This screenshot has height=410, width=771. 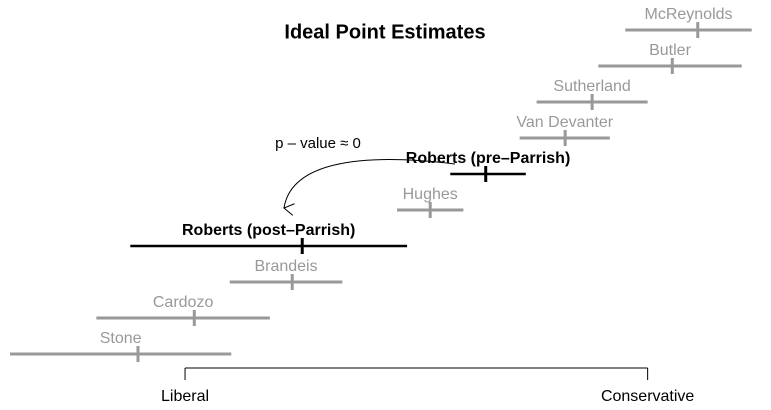 What do you see at coordinates (647, 396) in the screenshot?
I see `x-tick-label: Conservative` at bounding box center [647, 396].